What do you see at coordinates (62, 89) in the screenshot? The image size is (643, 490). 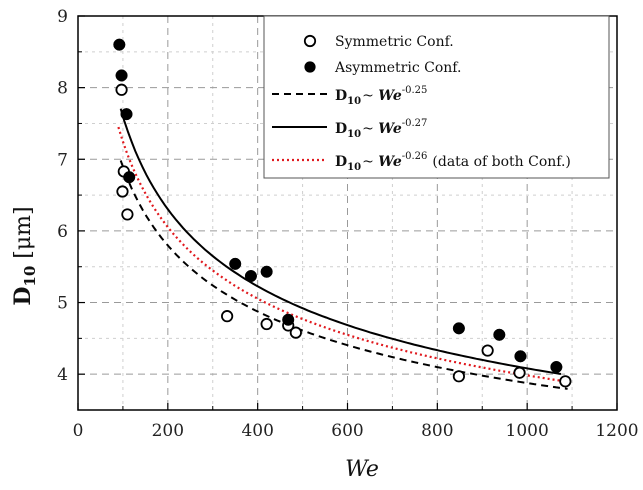 I see `y-tick-label: 8` at bounding box center [62, 89].